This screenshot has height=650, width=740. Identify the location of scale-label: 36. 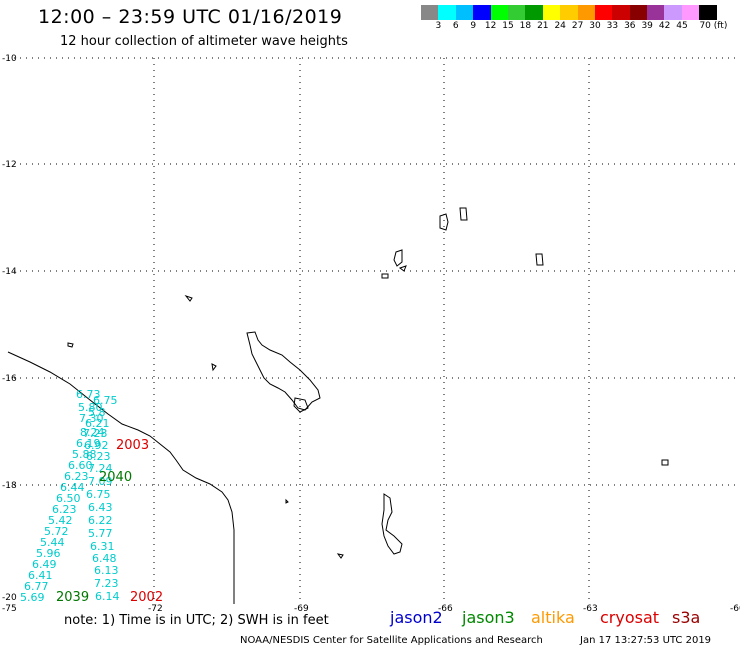
(630, 26).